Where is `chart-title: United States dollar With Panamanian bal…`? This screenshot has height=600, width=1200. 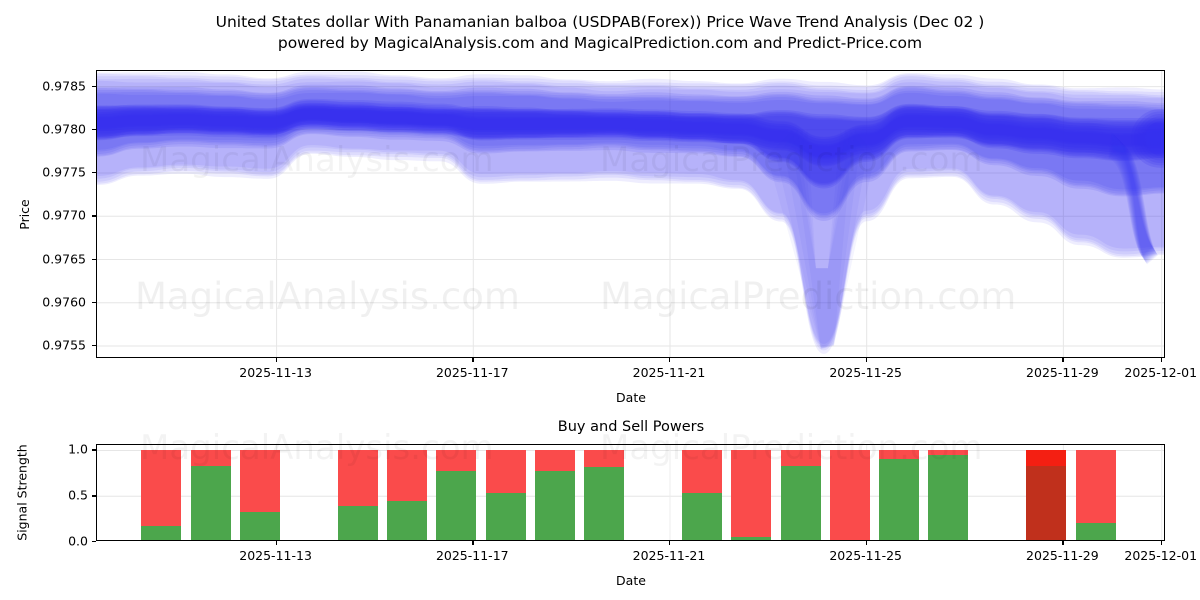 chart-title: United States dollar With Panamanian bal… is located at coordinates (600, 22).